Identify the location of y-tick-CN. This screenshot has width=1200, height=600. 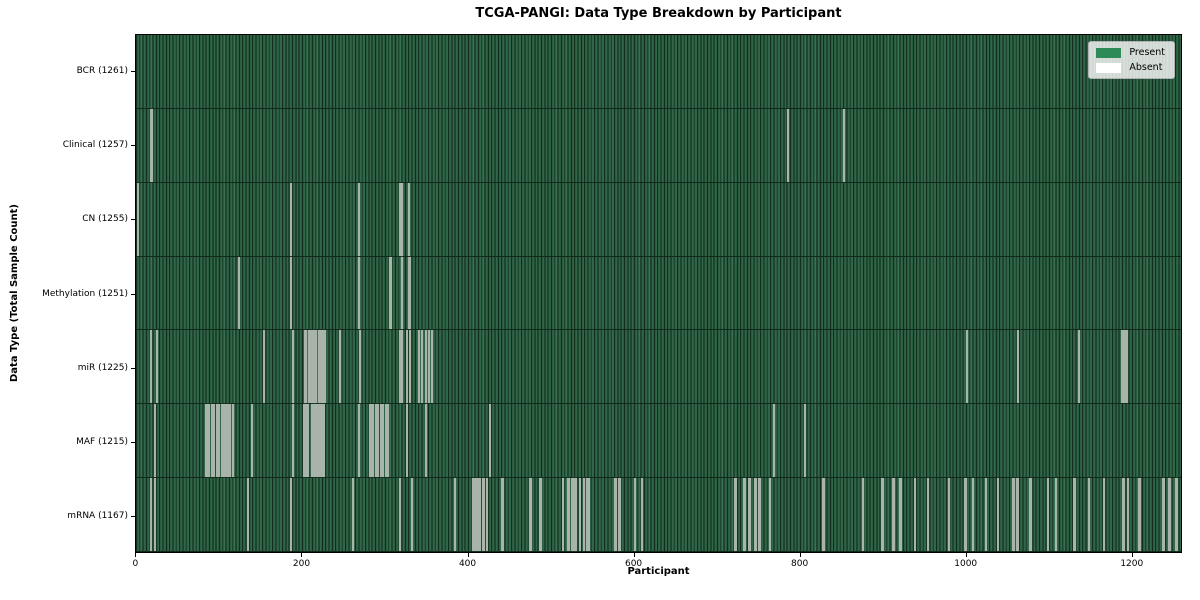
(133, 220).